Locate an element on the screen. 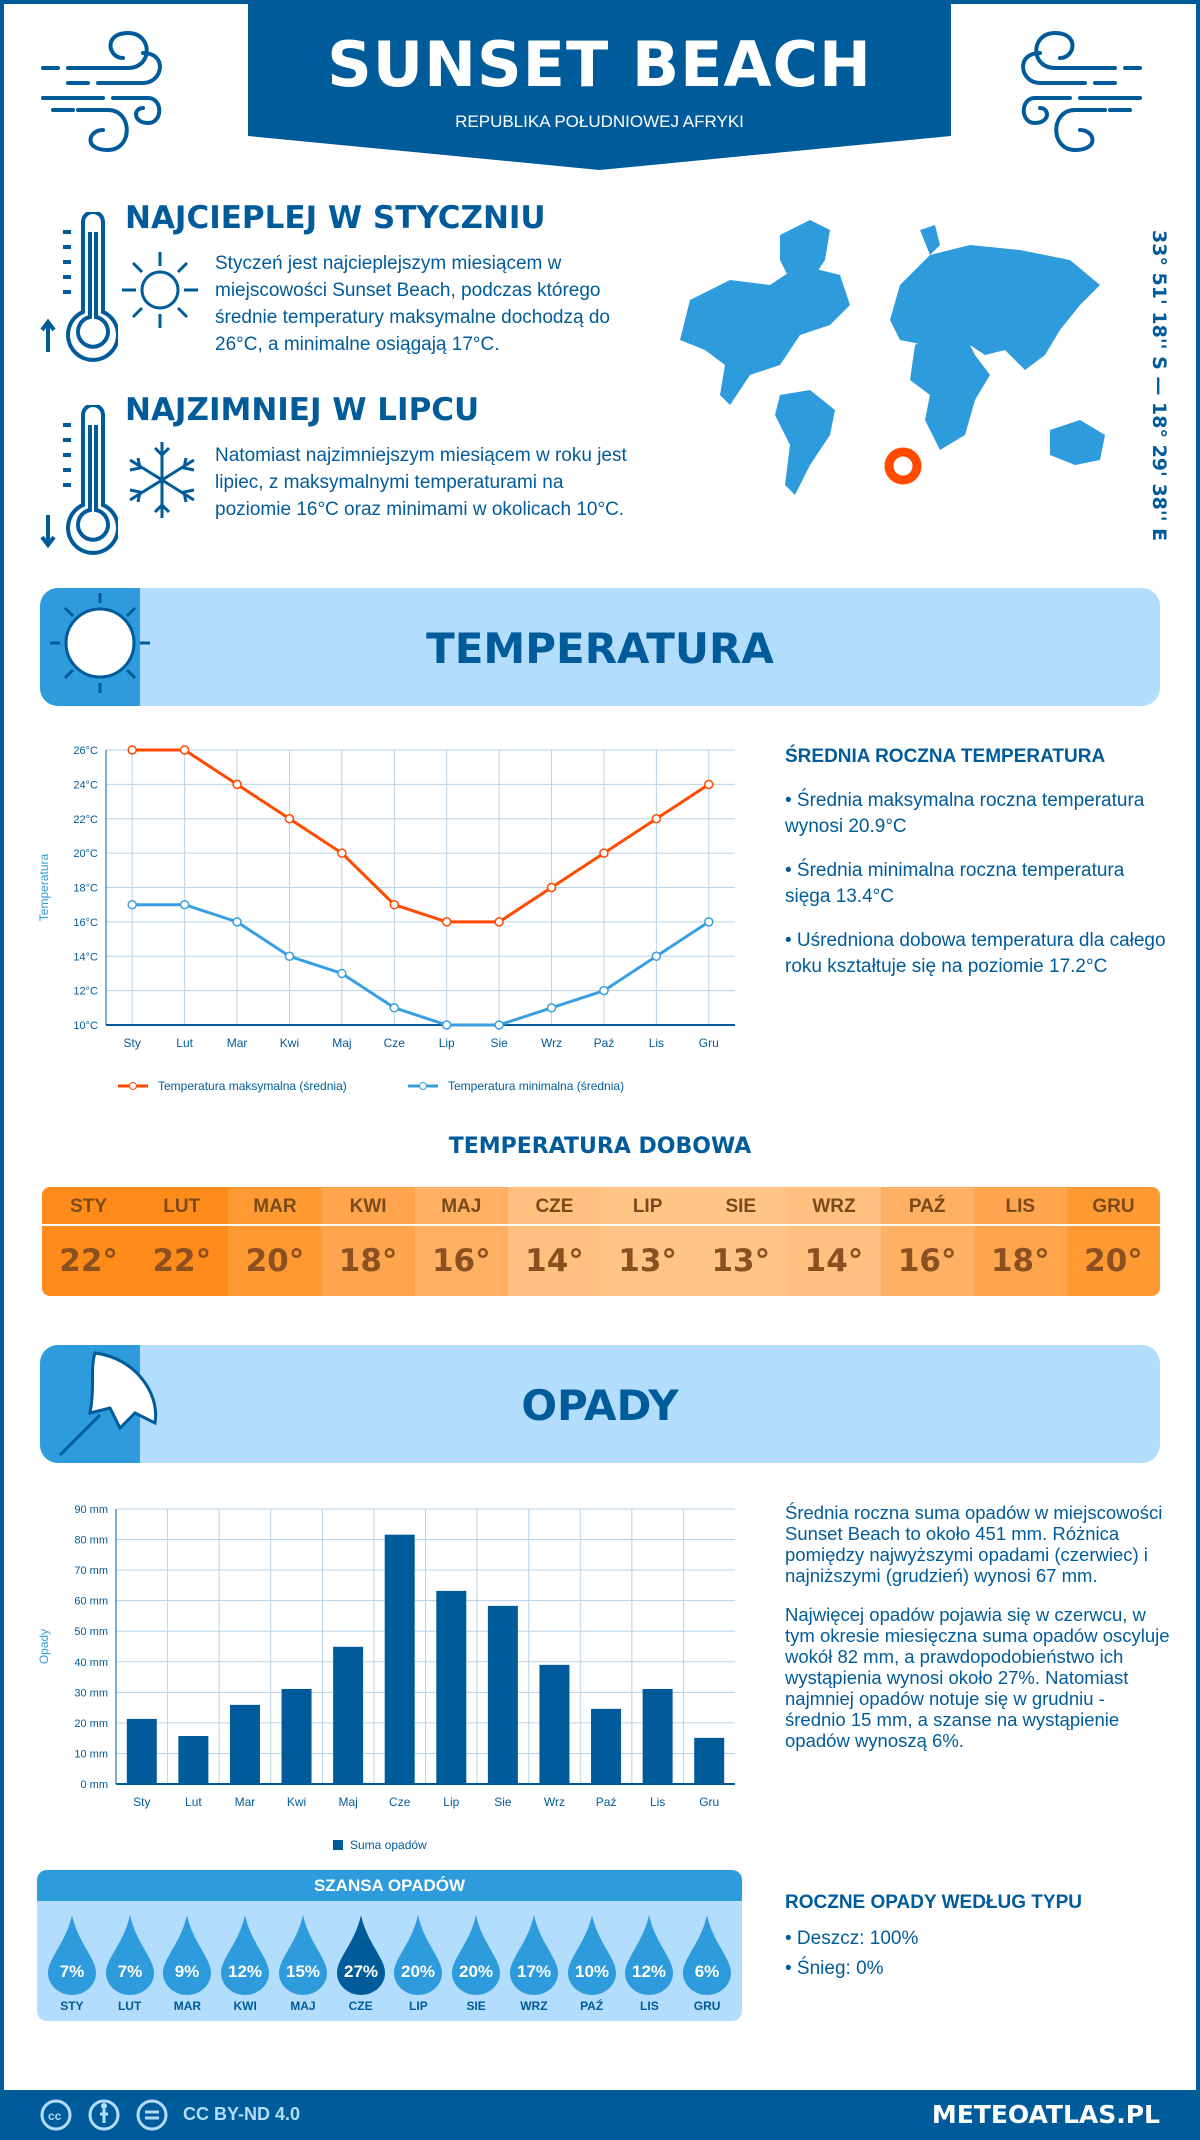 This screenshot has height=2140, width=1200. month-label: PAŹ is located at coordinates (592, 2006).